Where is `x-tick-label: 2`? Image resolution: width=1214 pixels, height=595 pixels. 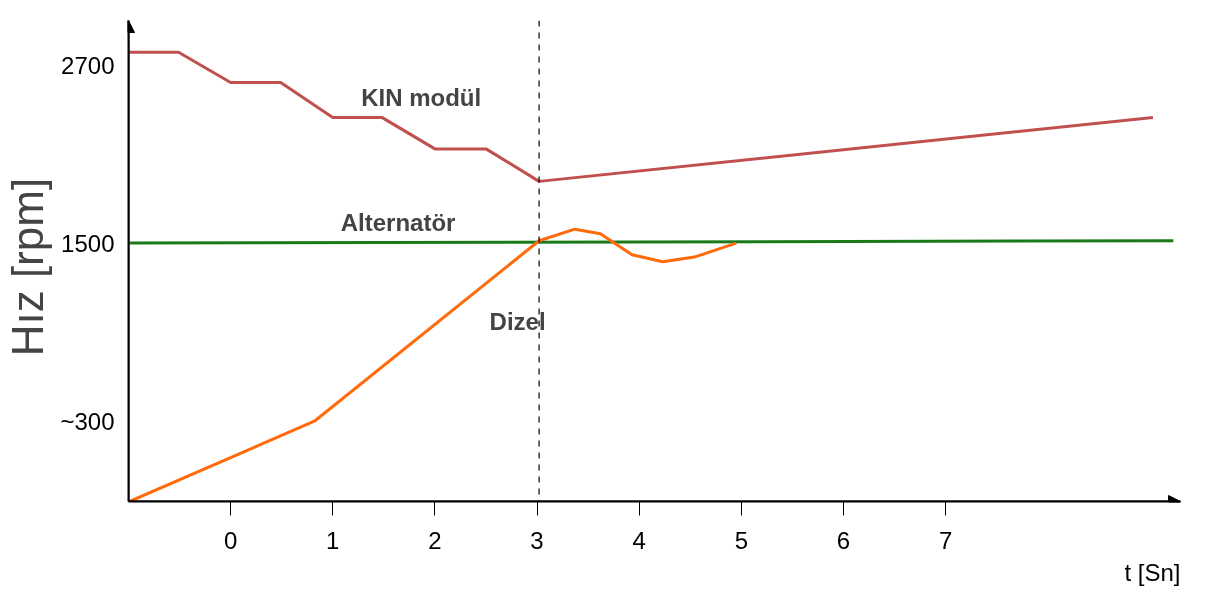 x-tick-label: 2 is located at coordinates (435, 540).